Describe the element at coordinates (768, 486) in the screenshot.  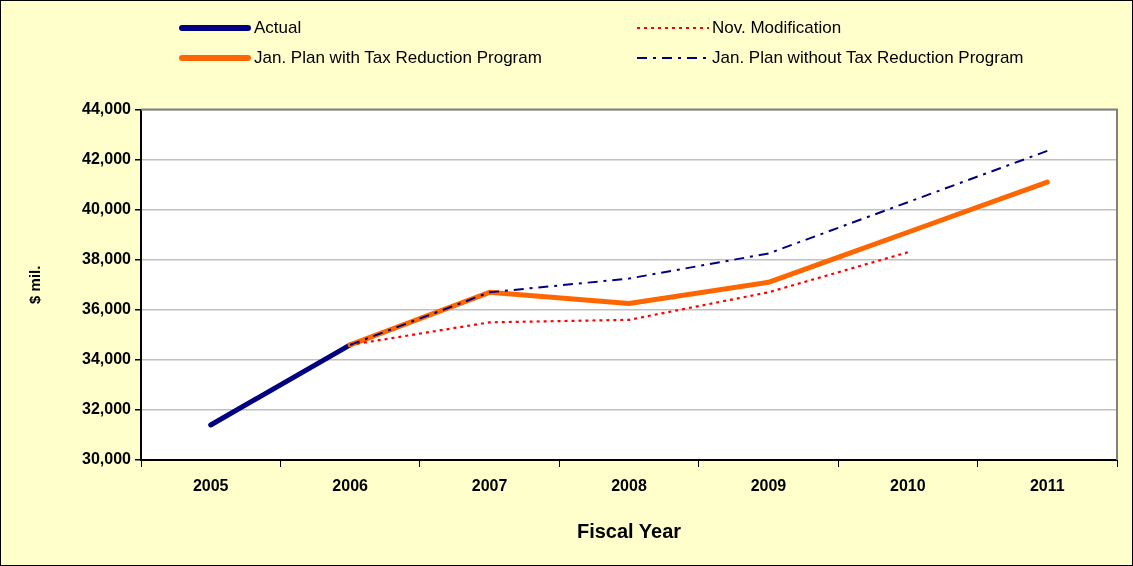
I see `x-tick-label: 2009` at that location.